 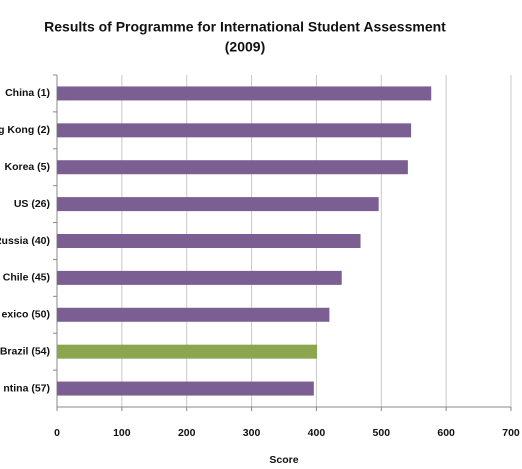 What do you see at coordinates (245, 47) in the screenshot?
I see `chart-title: (2009)` at bounding box center [245, 47].